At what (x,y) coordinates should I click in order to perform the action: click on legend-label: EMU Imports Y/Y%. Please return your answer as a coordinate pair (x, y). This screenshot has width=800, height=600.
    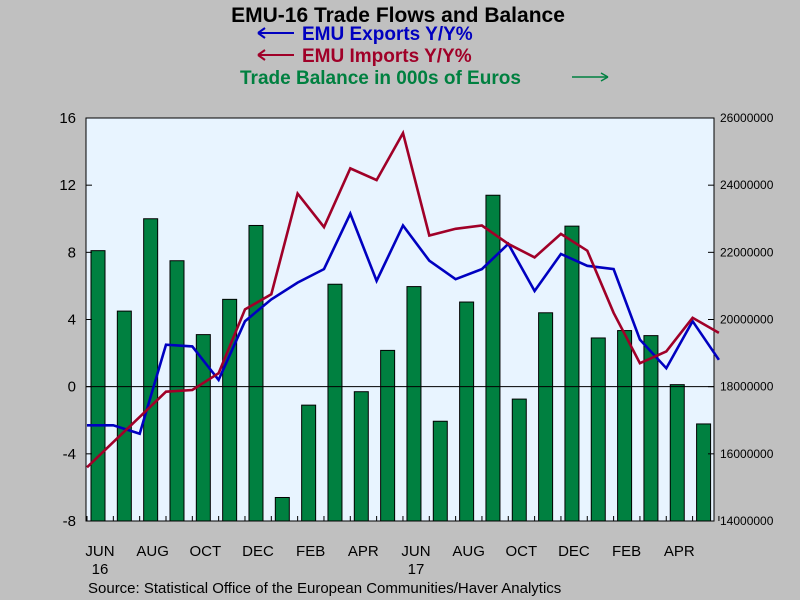
    Looking at the image, I should click on (387, 56).